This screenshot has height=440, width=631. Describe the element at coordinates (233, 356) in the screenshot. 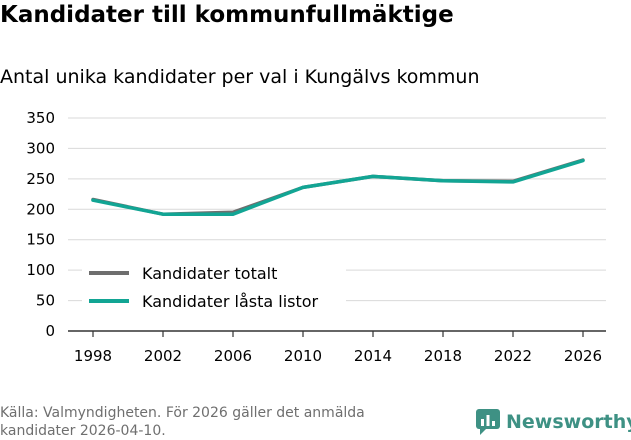

I see `x-tick-label: 2006` at that location.